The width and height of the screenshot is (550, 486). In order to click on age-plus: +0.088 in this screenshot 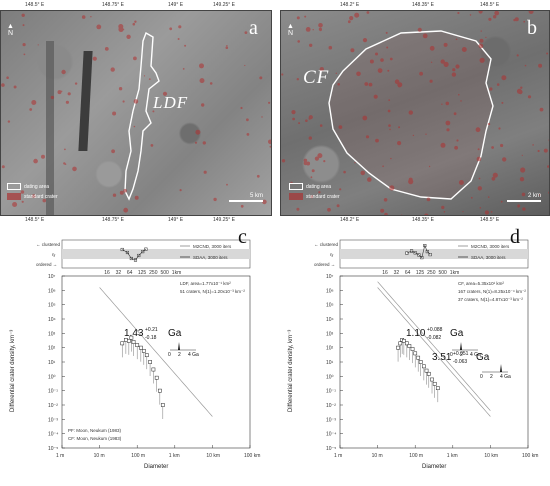, I will do `click(435, 330)`.